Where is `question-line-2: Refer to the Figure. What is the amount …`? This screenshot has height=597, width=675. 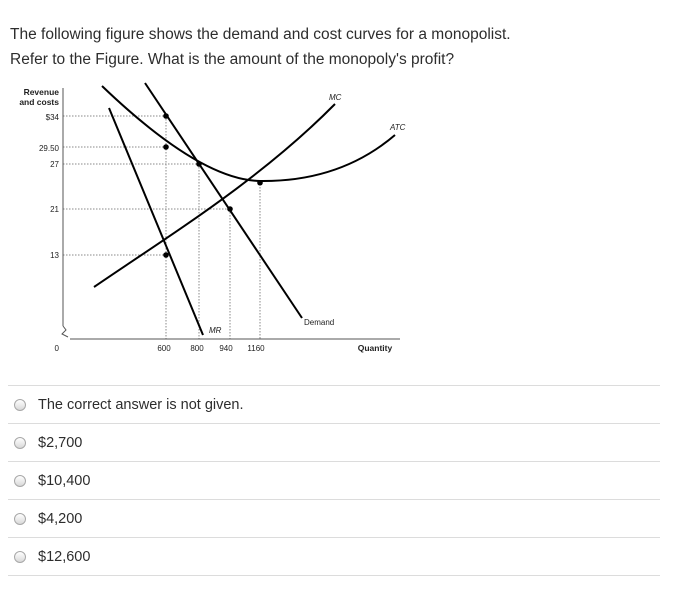 question-line-2: Refer to the Figure. What is the amount … is located at coordinates (232, 59).